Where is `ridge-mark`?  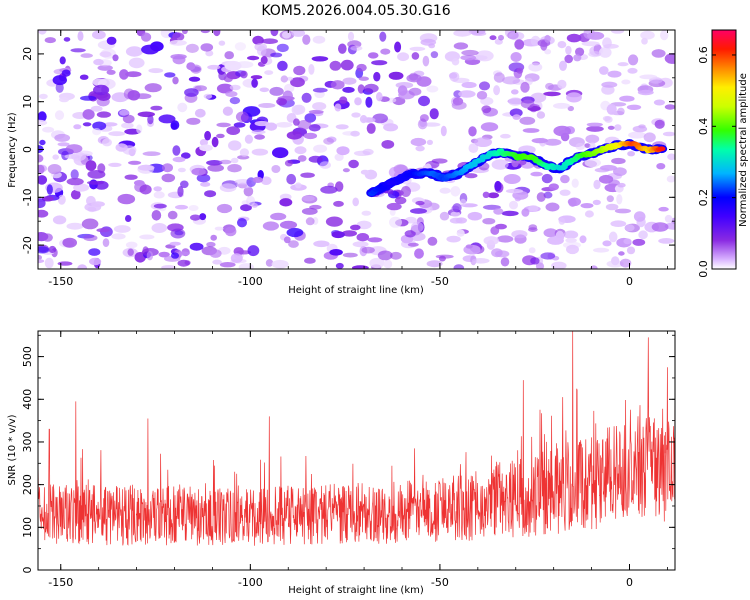 ridge-mark is located at coordinates (661, 149).